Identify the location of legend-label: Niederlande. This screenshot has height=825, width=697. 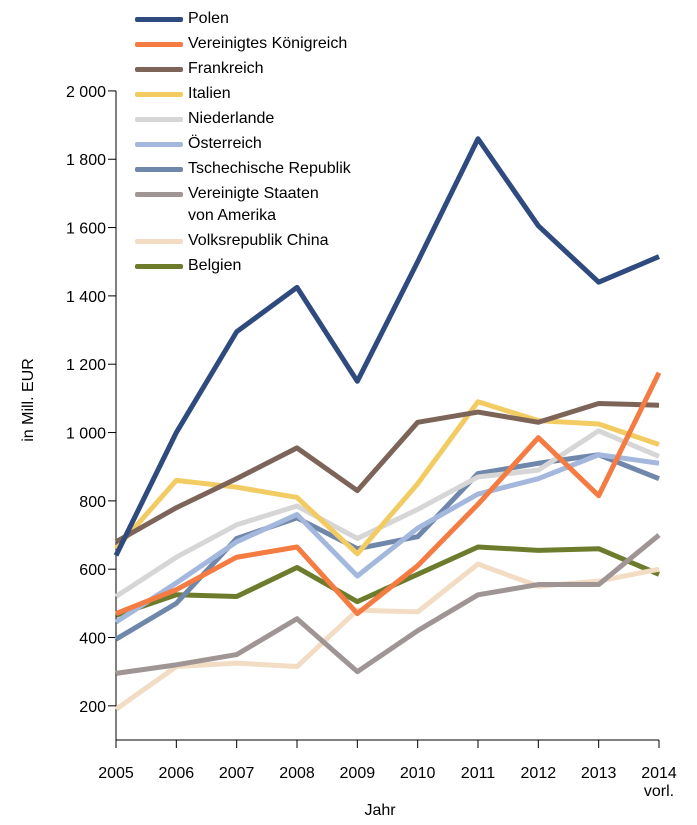
(231, 118).